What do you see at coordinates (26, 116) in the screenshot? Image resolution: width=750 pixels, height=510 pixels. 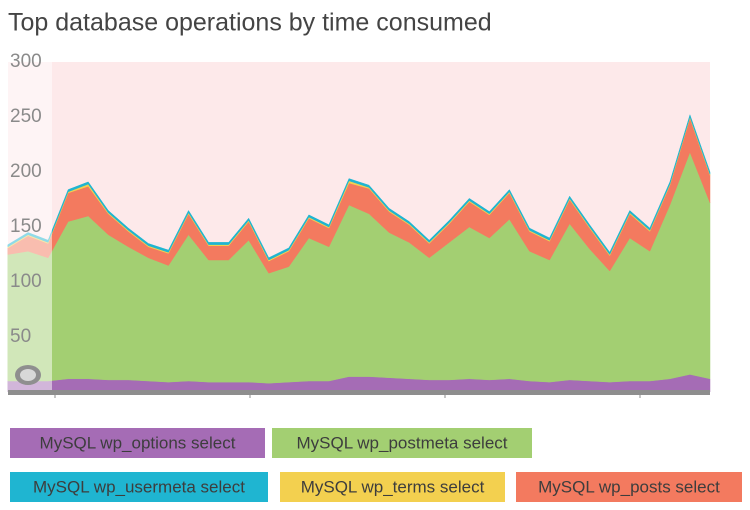 I see `y-tick-label: 250` at bounding box center [26, 116].